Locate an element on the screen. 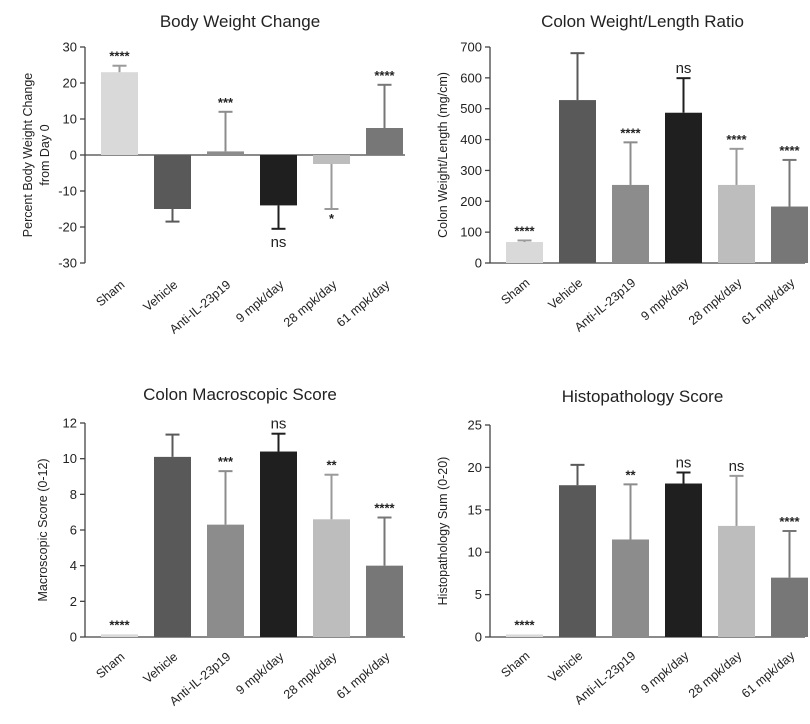  significance-label: * is located at coordinates (332, 218).